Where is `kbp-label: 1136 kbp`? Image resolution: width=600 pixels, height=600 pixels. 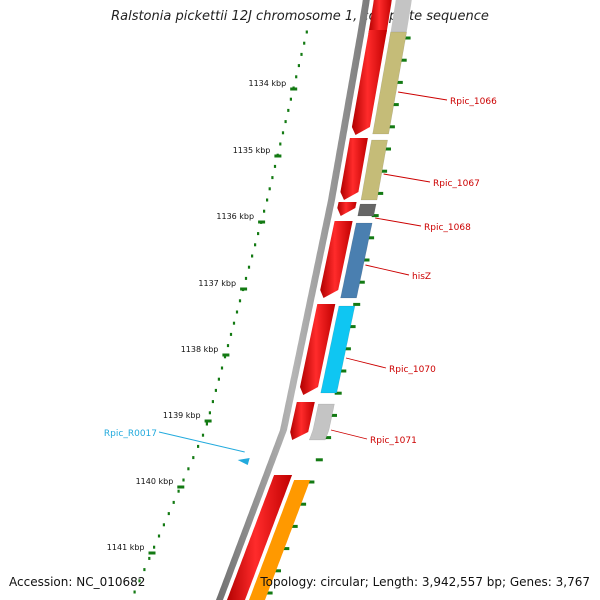
kbp-label: 1136 kbp is located at coordinates (235, 216).